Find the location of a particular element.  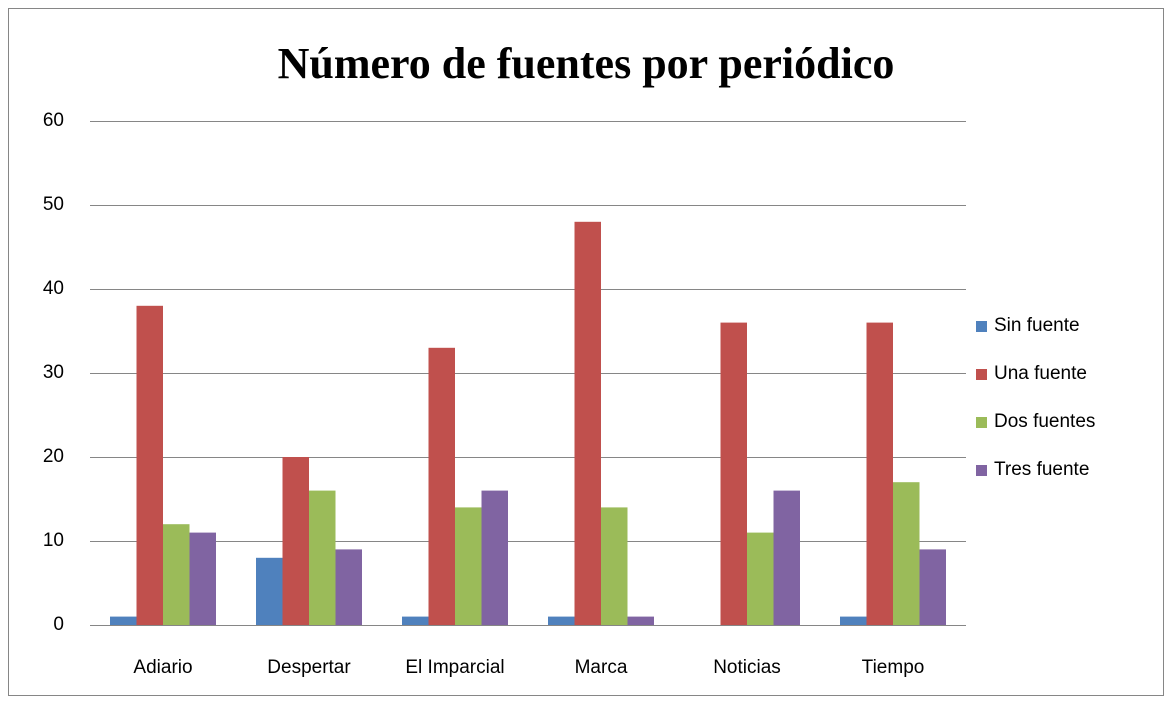

y-tick-label: 60 is located at coordinates (53, 120).